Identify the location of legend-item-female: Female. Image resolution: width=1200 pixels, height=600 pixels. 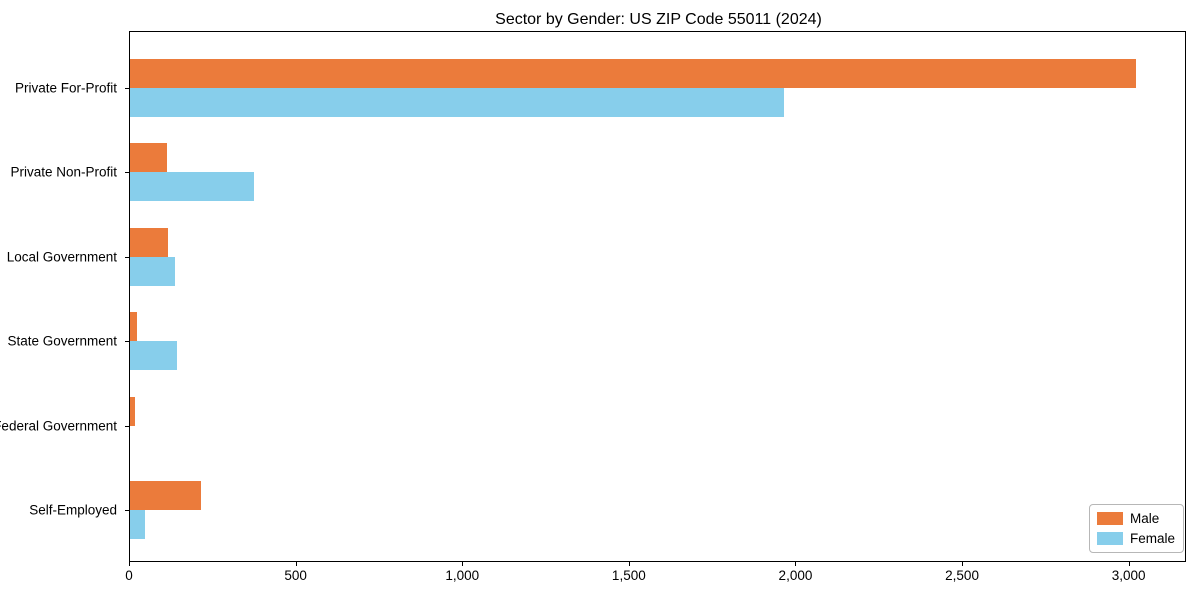
(1136, 538).